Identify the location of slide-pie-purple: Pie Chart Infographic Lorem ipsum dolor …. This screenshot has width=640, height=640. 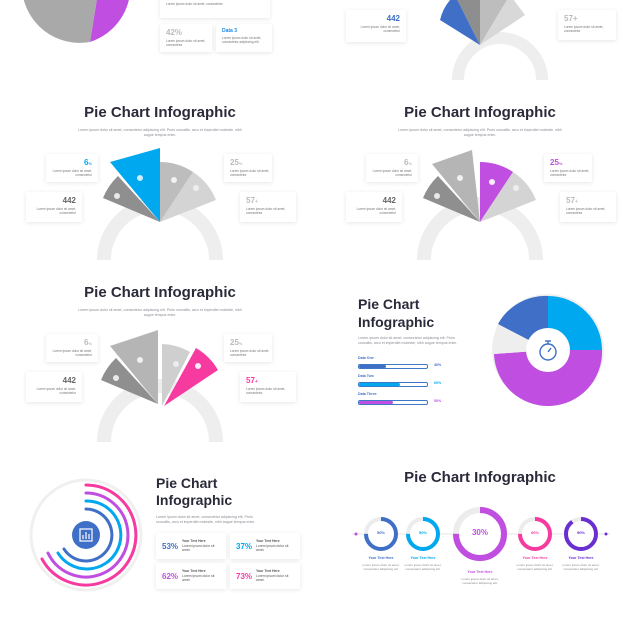
(480, 175).